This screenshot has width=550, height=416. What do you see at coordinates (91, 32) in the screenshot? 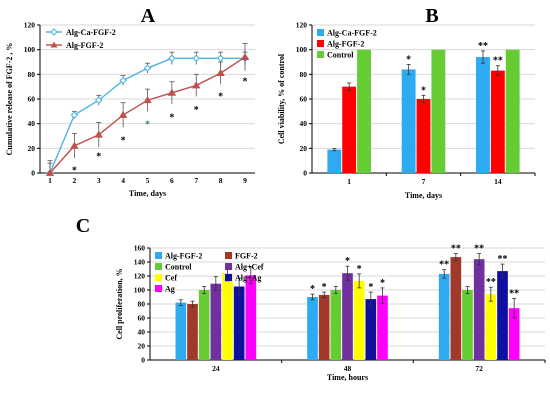
I see `panel-a-legend-label: Alg-Ca-FGF-2` at bounding box center [91, 32].